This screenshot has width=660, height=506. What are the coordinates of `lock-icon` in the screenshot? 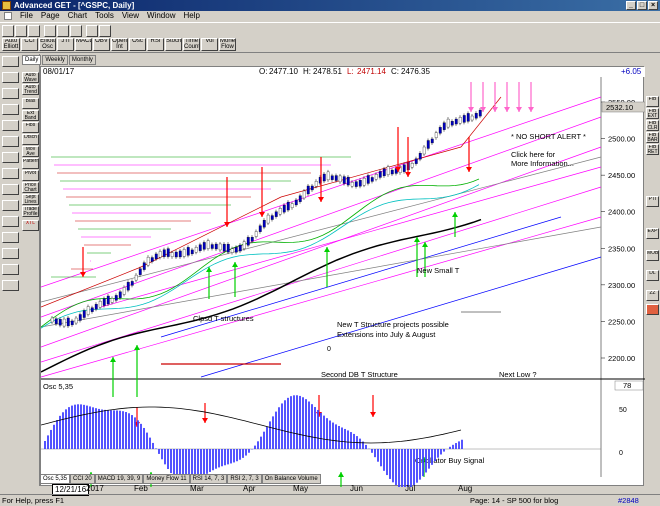 It's located at (10, 285).